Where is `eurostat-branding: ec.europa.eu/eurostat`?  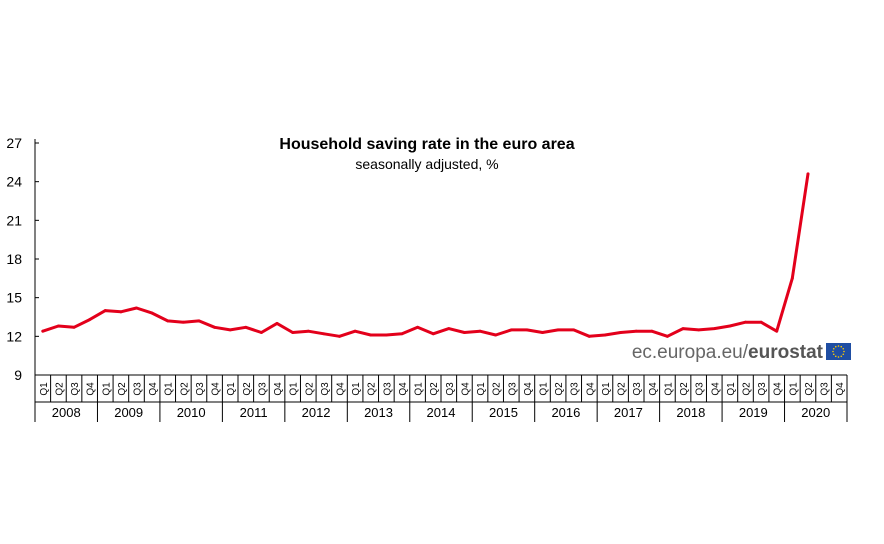 eurostat-branding: ec.europa.eu/eurostat is located at coordinates (741, 352).